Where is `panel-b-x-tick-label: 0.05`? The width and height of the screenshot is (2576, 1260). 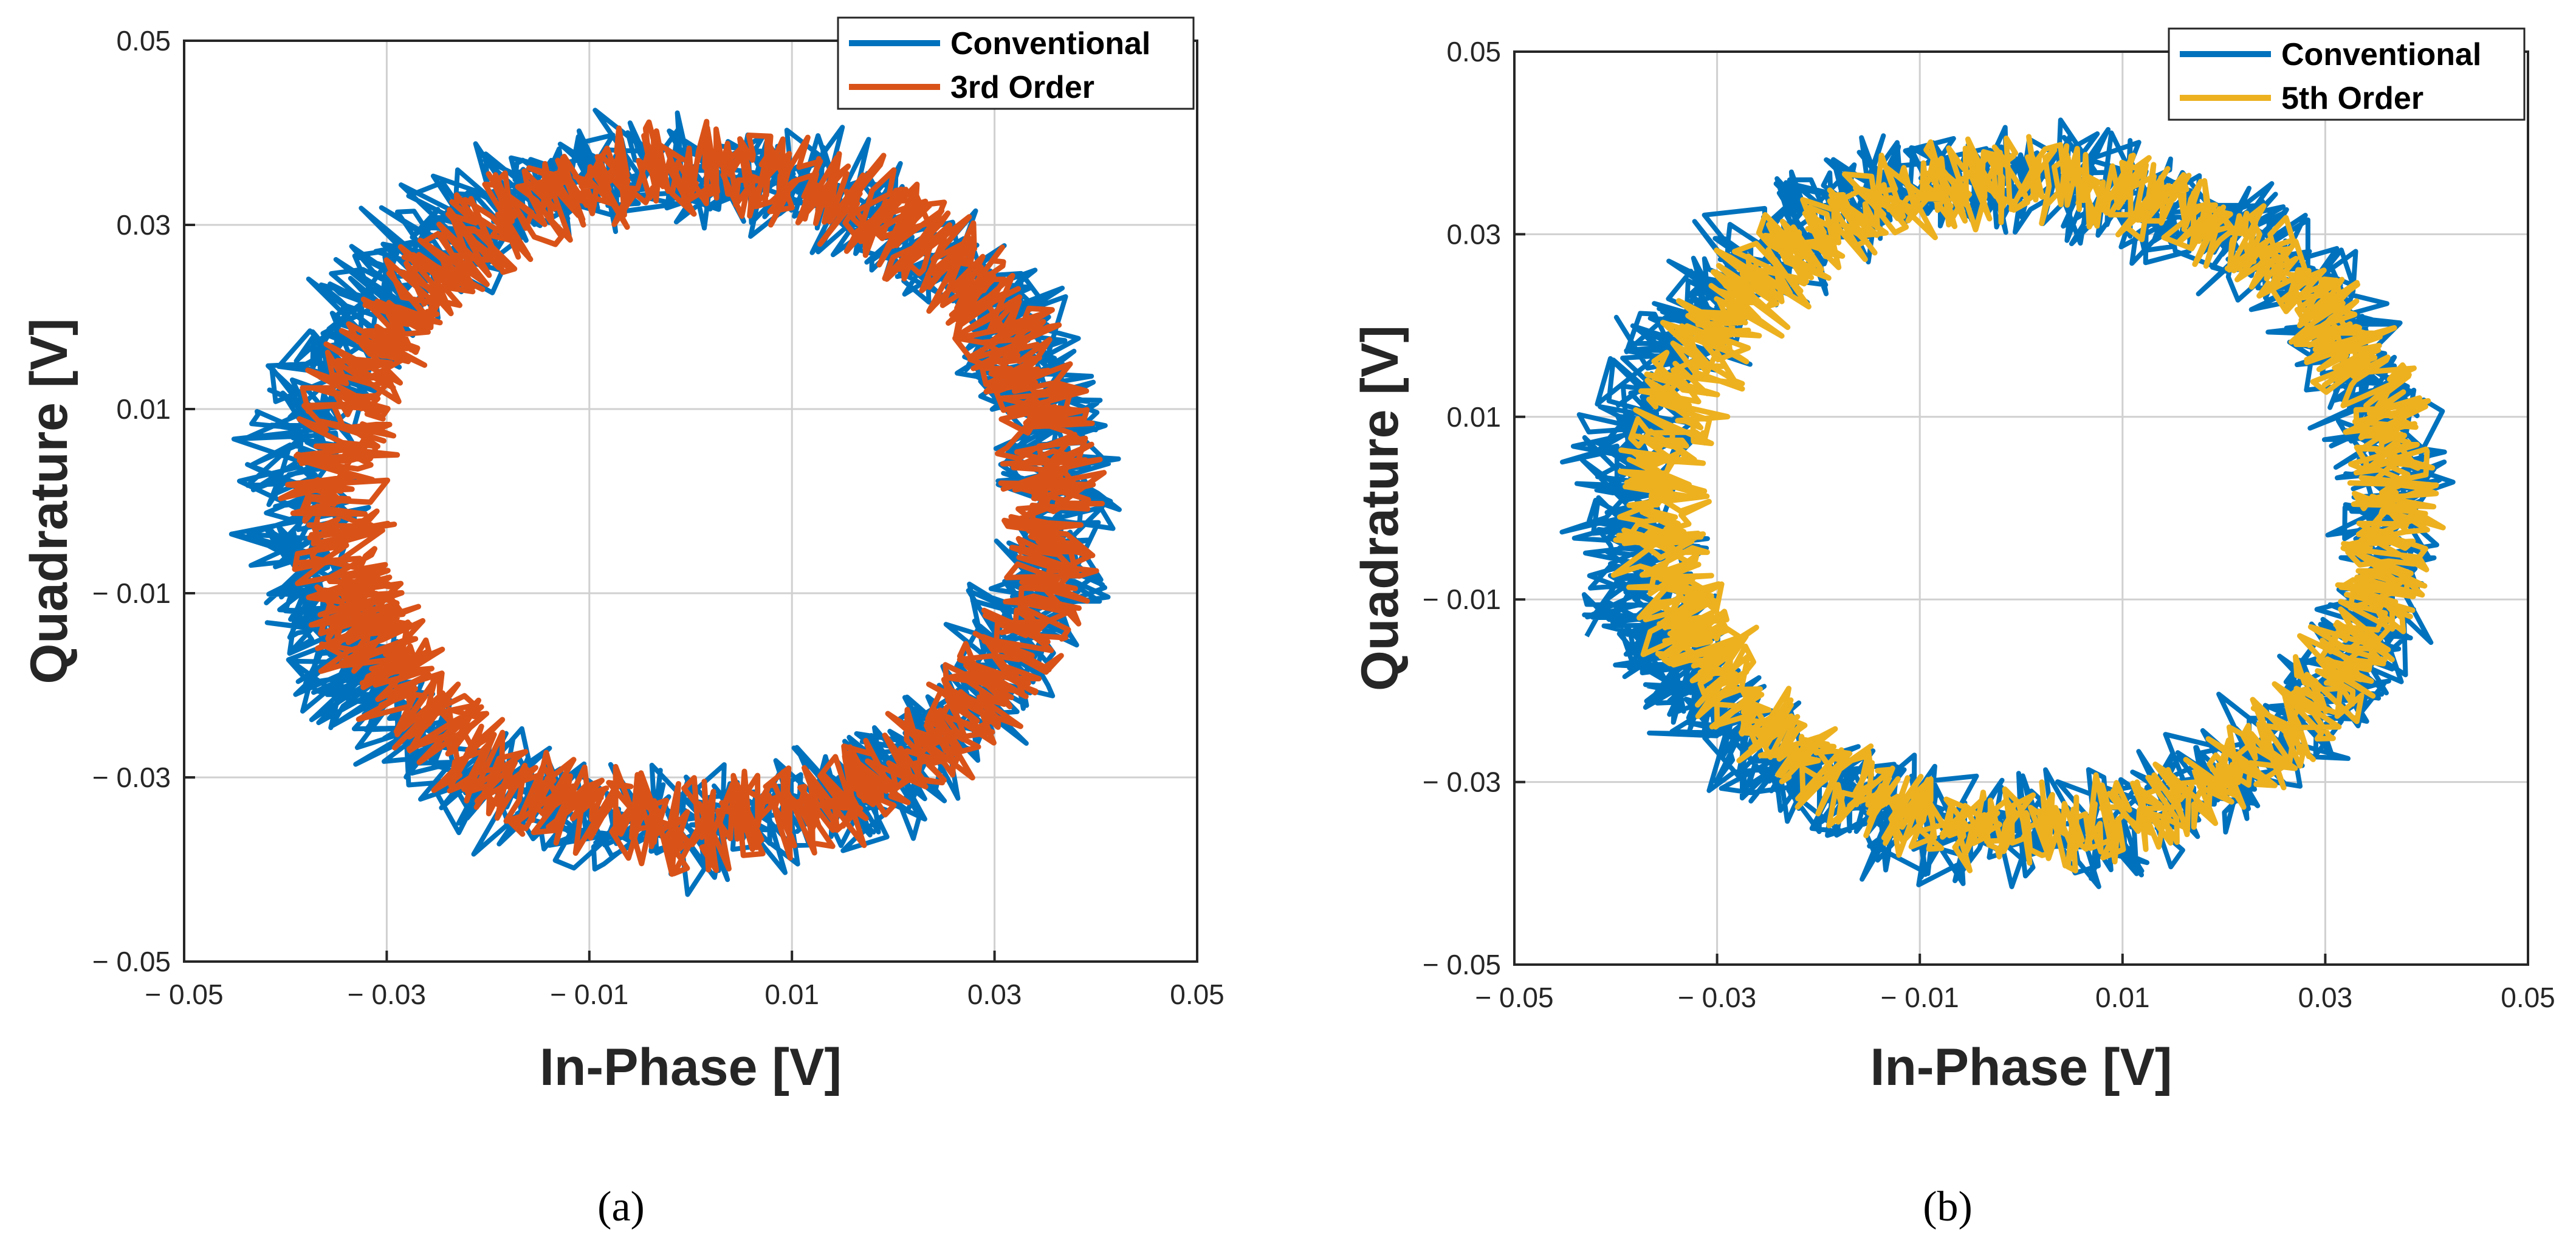 panel-b-x-tick-label: 0.05 is located at coordinates (2528, 997).